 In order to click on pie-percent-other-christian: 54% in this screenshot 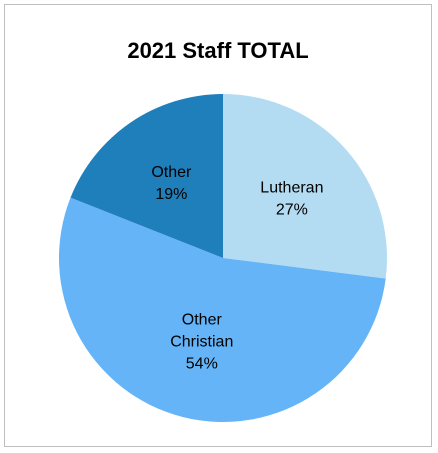, I will do `click(202, 364)`.